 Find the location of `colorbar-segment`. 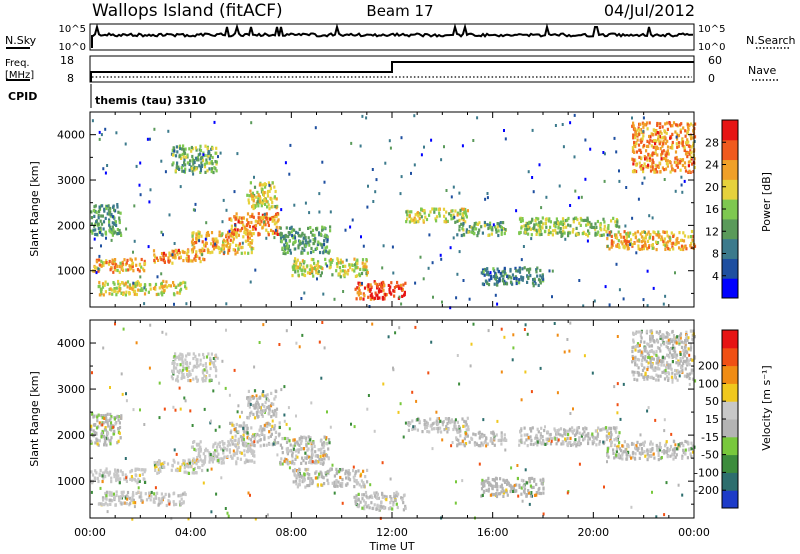

colorbar-segment is located at coordinates (730, 268).